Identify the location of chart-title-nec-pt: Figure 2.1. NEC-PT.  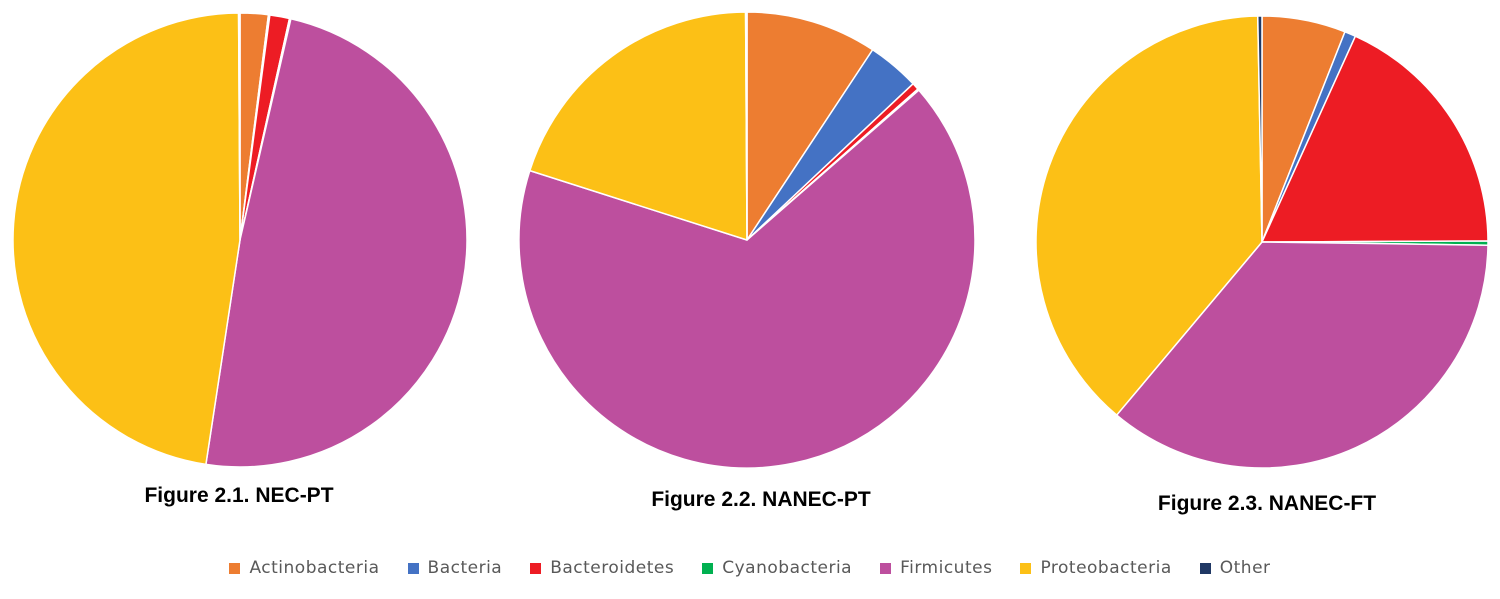
(238, 495).